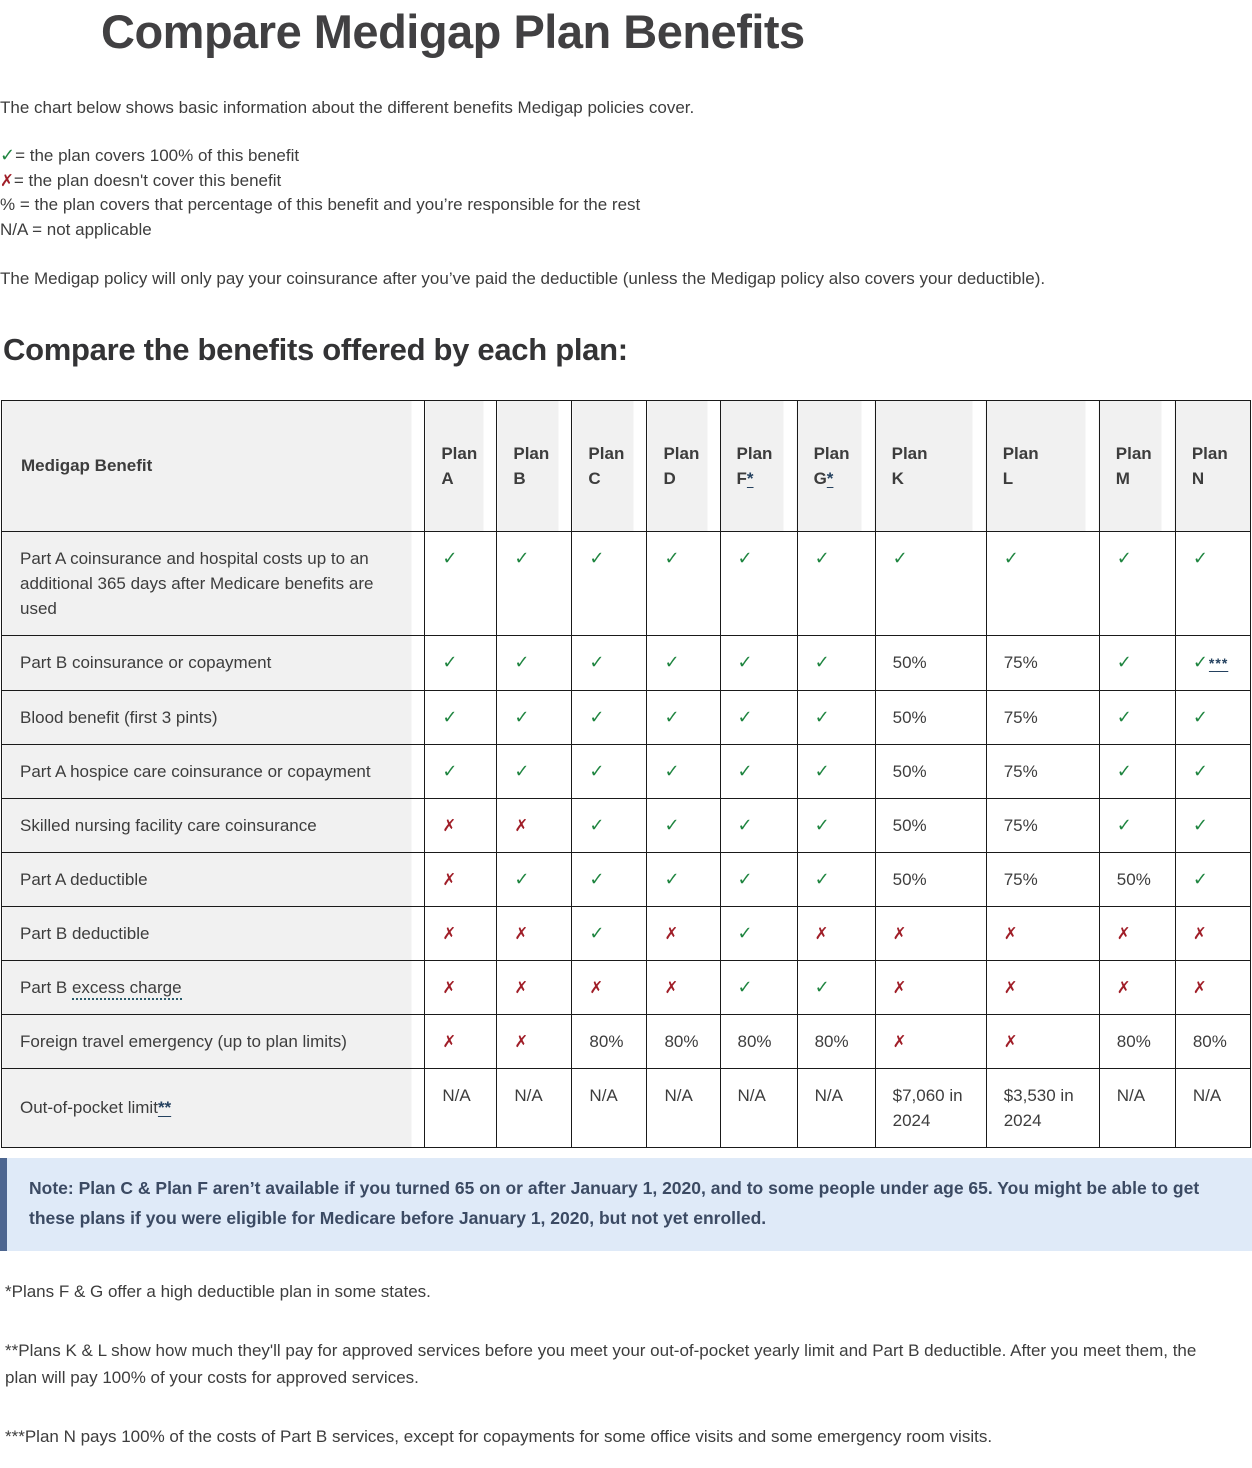  I want to click on plan-letter-text: L, so click(1008, 478).